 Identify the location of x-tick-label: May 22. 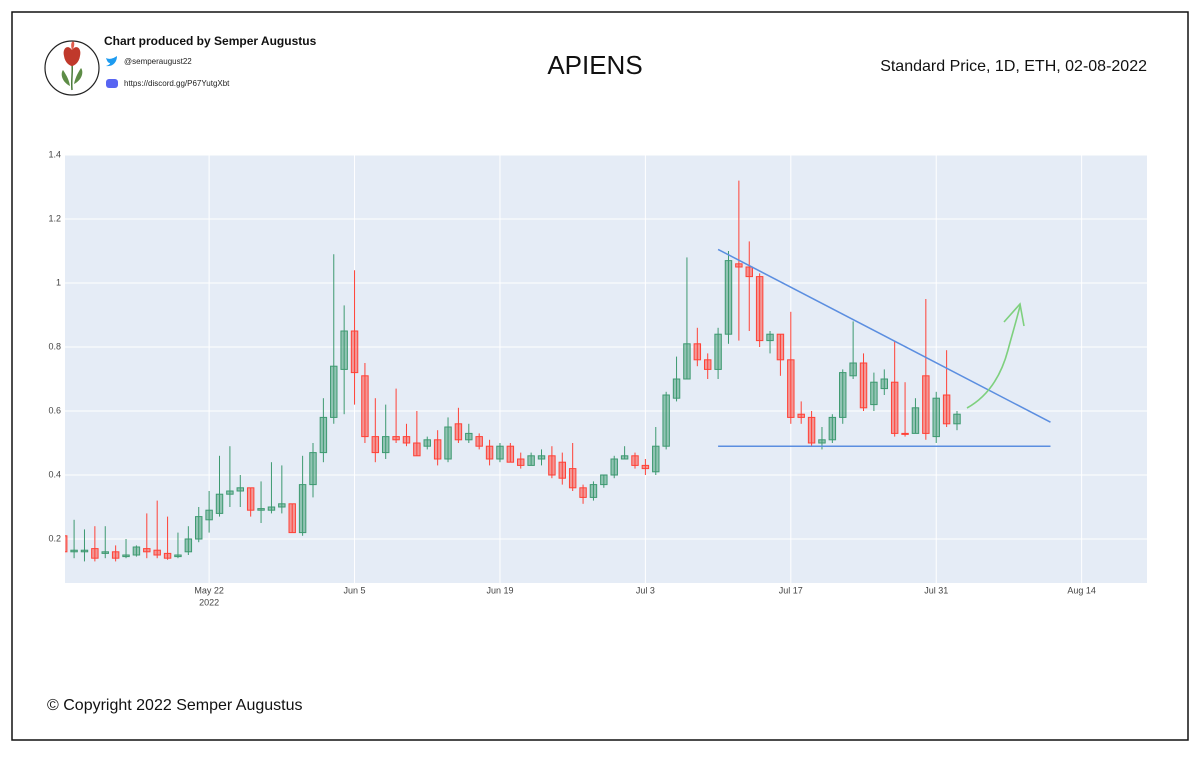
(209, 590).